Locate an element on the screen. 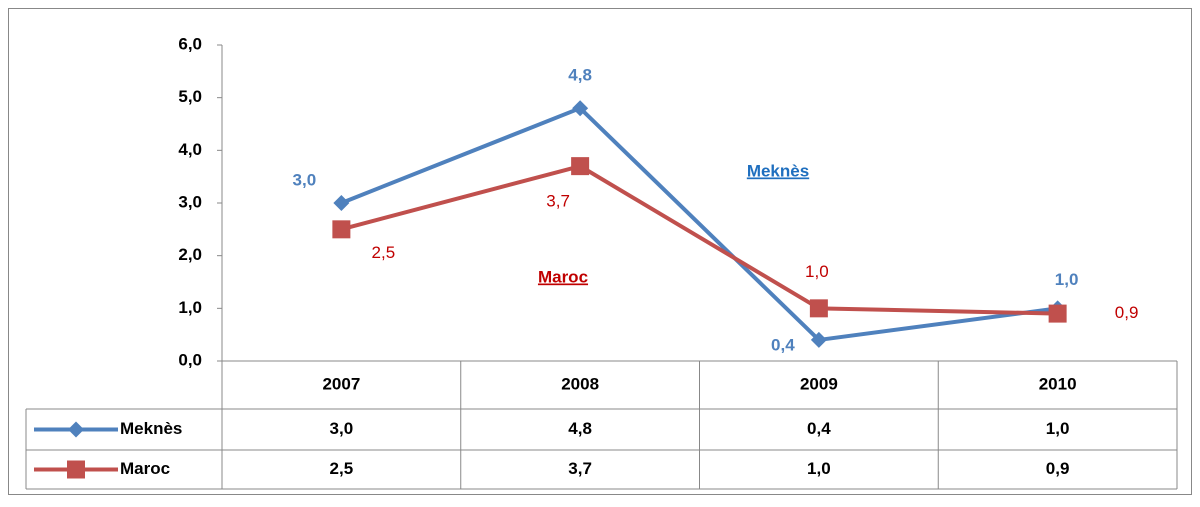  y-tick-label: 1,0 is located at coordinates (190, 307).